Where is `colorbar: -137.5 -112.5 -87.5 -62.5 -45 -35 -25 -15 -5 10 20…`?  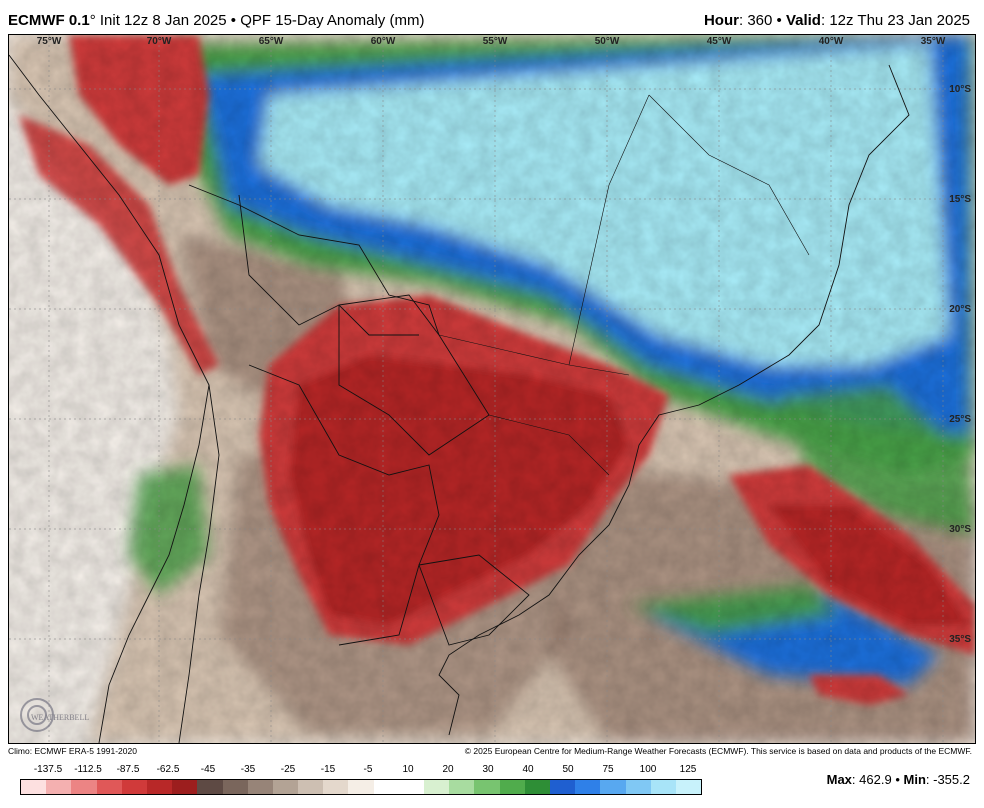
colorbar: -137.5 -112.5 -87.5 -62.5 -45 -35 -25 -15 -5 10 20… is located at coordinates (365, 784).